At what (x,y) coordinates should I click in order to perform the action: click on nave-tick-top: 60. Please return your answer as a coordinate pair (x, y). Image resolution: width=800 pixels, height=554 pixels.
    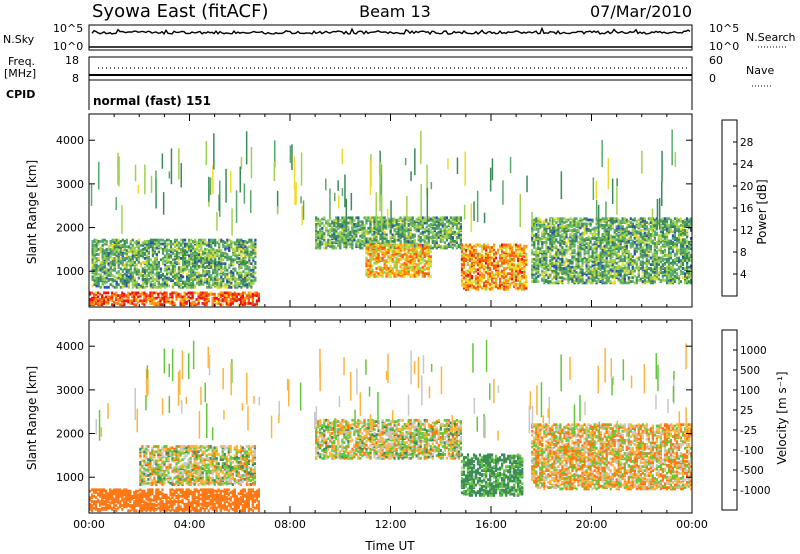
    Looking at the image, I should click on (716, 60).